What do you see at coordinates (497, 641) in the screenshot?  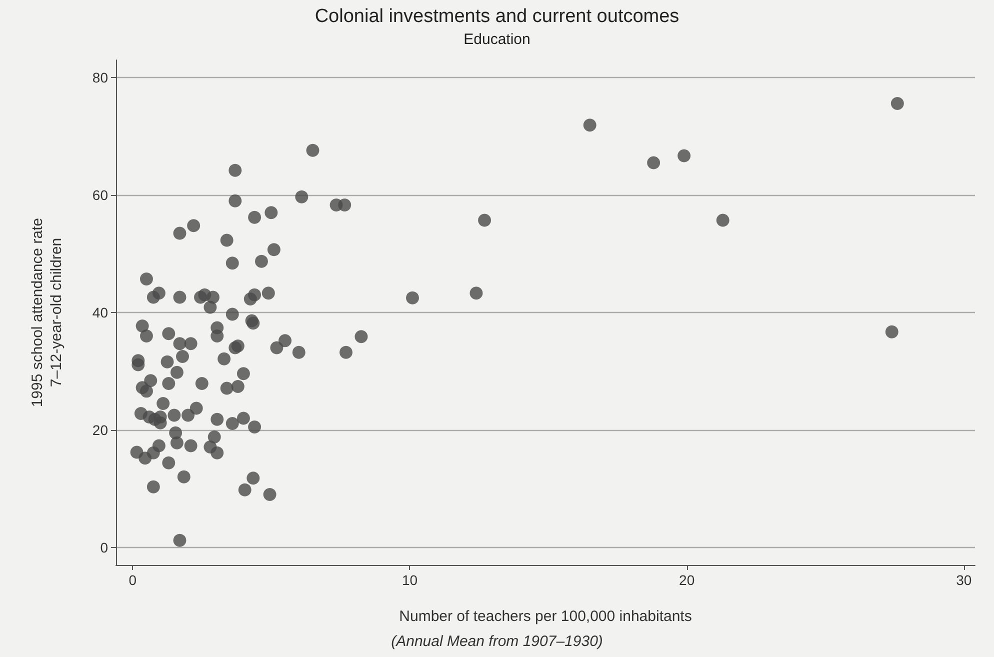 I see `text: (Annual Mean from 1907–1930)` at bounding box center [497, 641].